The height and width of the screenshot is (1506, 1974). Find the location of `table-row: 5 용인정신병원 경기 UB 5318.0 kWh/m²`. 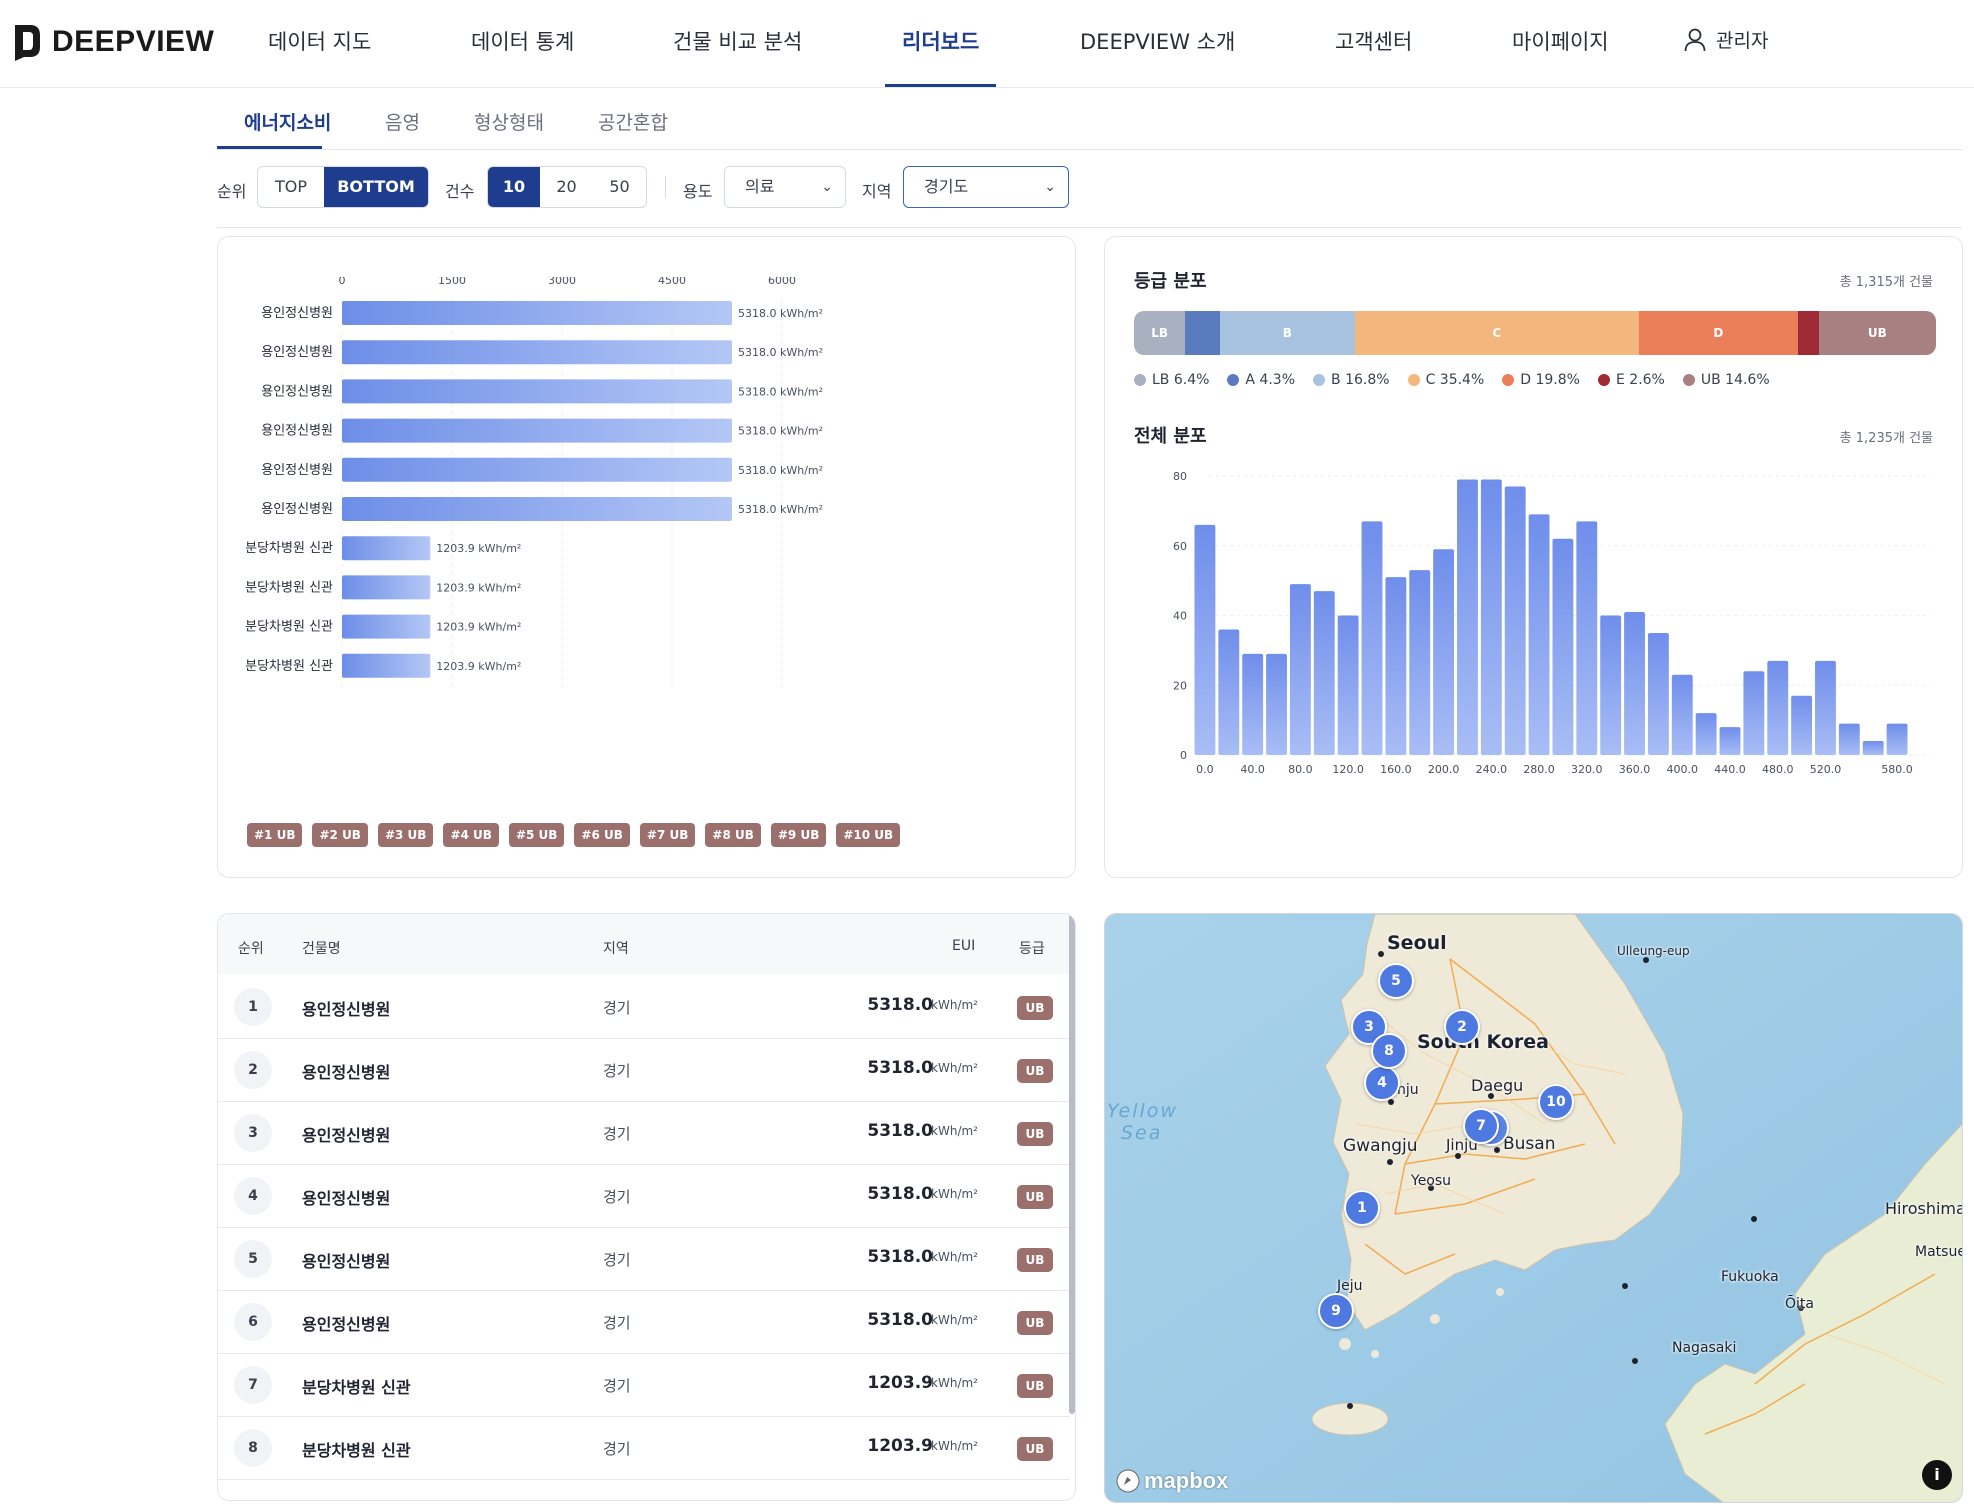

table-row: 5 용인정신병원 경기 UB 5318.0 kWh/m² is located at coordinates (644, 1259).